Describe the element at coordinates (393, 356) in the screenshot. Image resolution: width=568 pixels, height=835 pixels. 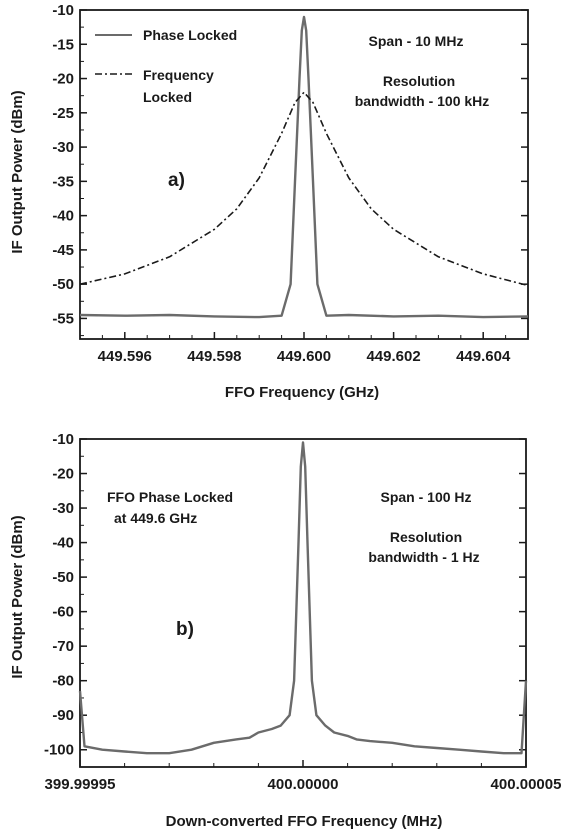
I see `chart-a-xtick-label: 449.602` at that location.